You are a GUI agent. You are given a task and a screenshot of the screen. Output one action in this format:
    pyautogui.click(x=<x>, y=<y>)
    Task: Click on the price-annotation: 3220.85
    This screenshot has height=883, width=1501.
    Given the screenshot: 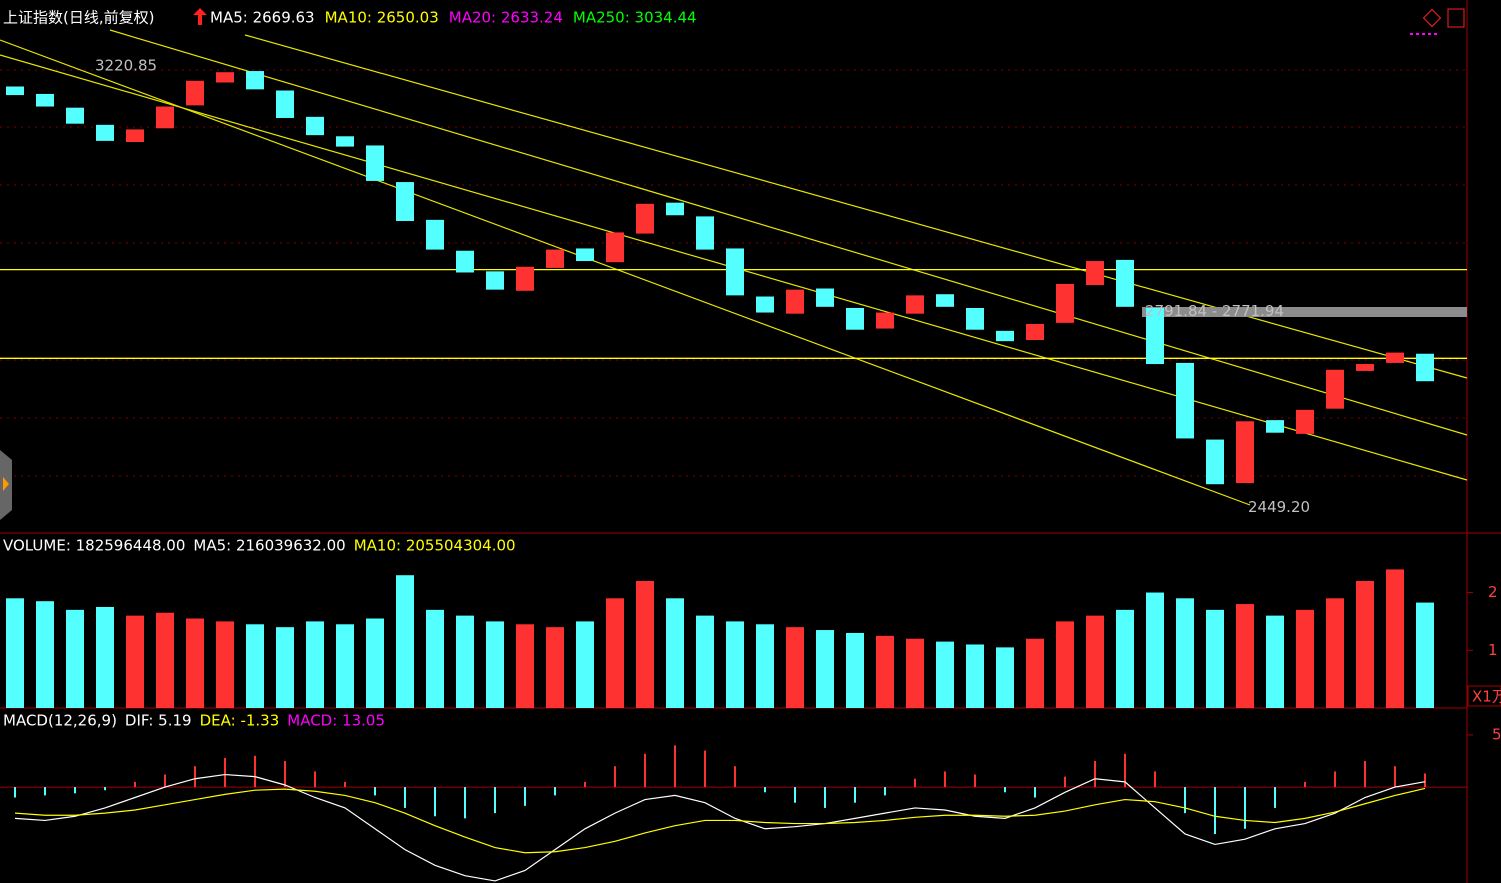 What is the action you would take?
    pyautogui.click(x=126, y=65)
    